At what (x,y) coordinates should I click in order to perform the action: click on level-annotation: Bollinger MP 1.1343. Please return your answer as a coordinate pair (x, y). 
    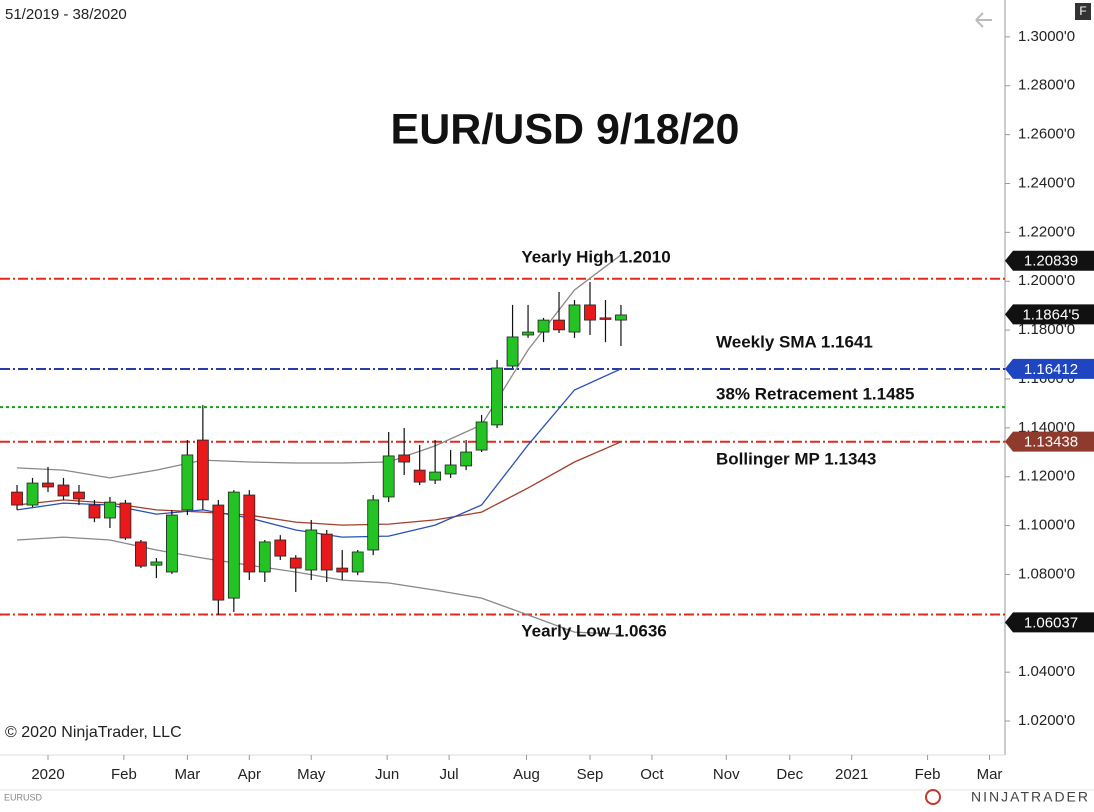
    Looking at the image, I should click on (796, 458).